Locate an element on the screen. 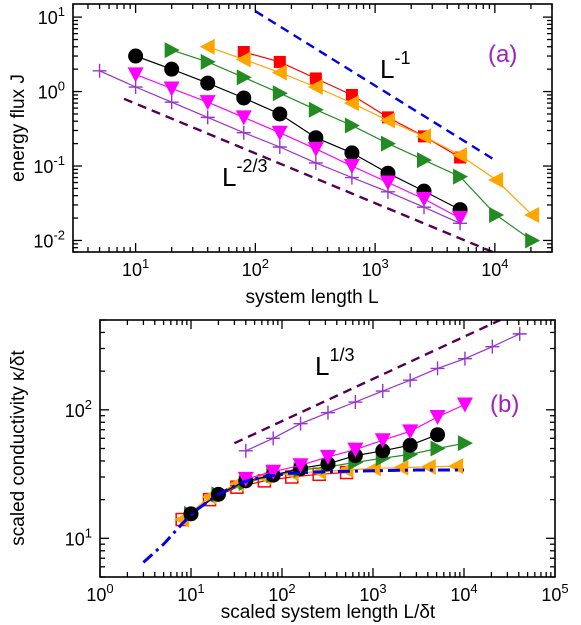  x-tick-label-b: 10⁴ is located at coordinates (463, 593).